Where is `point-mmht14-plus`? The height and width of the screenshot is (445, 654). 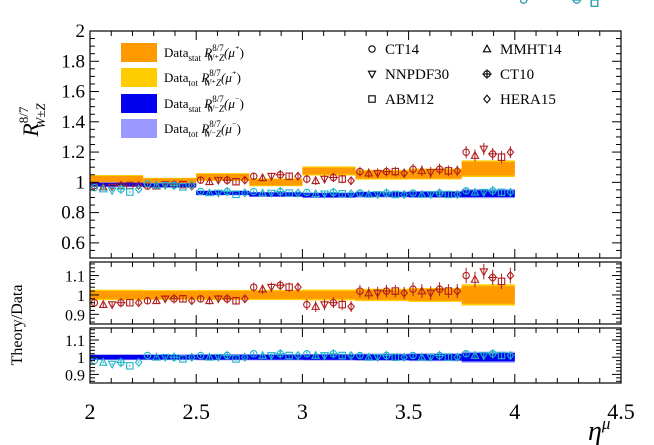
point-mmht14-plus is located at coordinates (316, 180).